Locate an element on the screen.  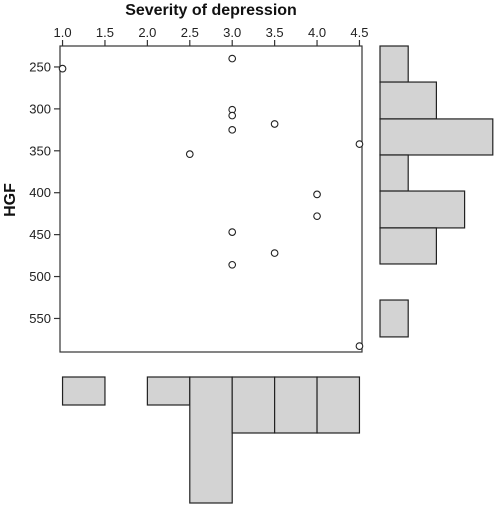
x-tick-label: 2.5 is located at coordinates (190, 32).